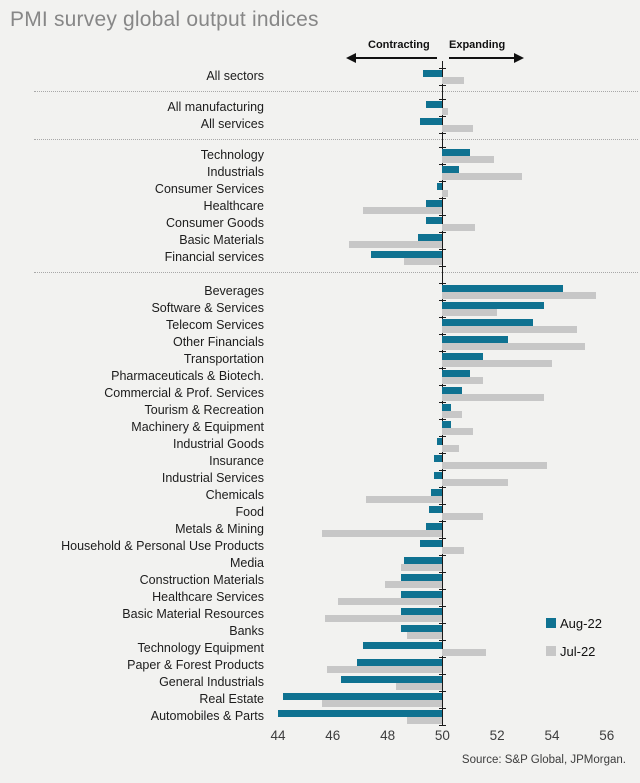 This screenshot has height=783, width=640. What do you see at coordinates (195, 665) in the screenshot?
I see `row-label: Paper & Forest Products` at bounding box center [195, 665].